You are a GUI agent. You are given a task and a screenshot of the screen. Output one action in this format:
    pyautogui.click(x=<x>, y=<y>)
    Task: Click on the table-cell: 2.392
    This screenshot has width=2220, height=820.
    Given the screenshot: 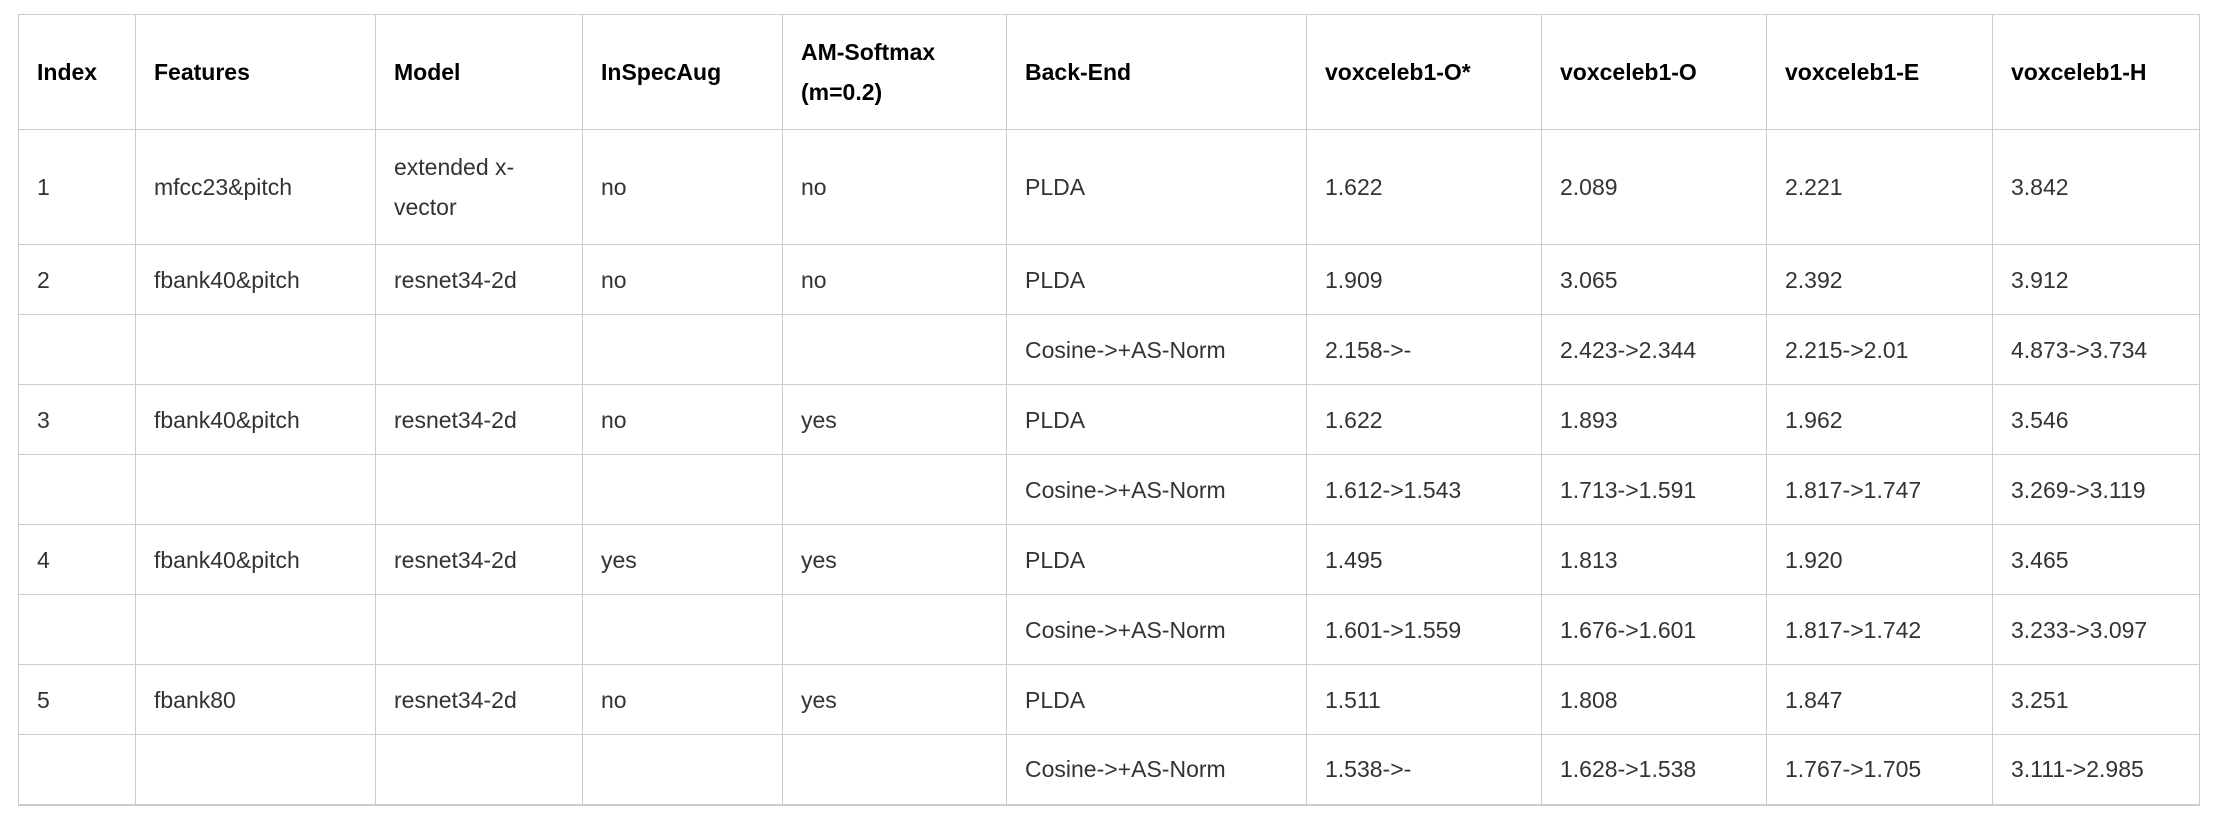 What is the action you would take?
    pyautogui.click(x=1879, y=279)
    